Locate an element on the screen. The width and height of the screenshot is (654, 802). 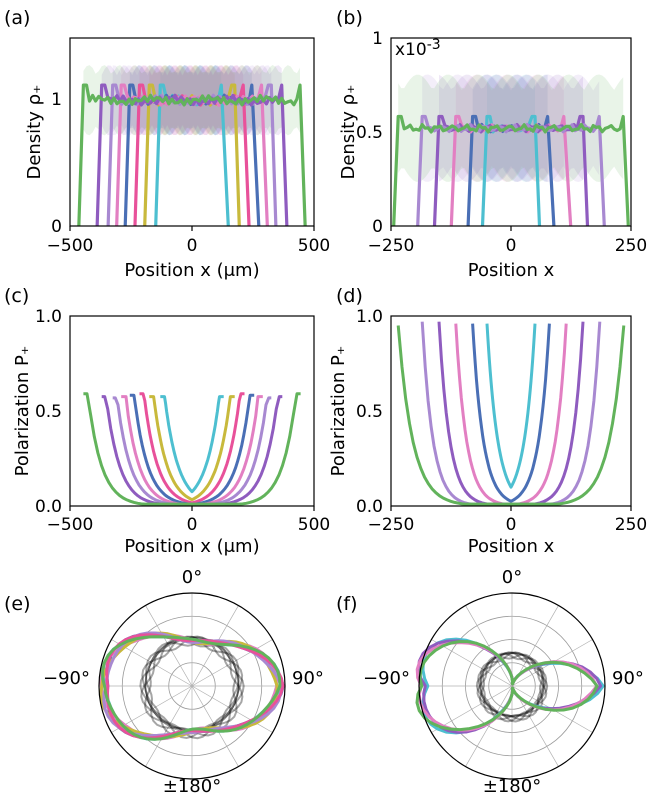
plot-area-c is located at coordinates (192, 451).